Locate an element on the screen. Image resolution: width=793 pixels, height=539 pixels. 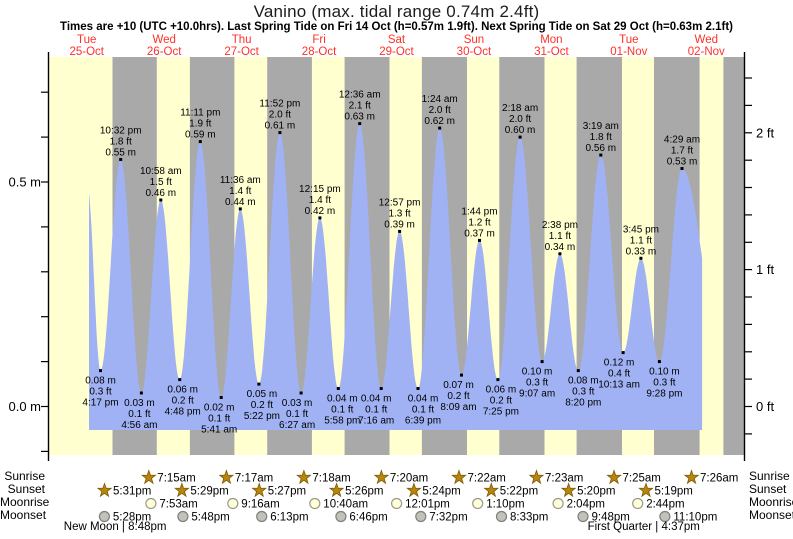
sunset-marker: 5:20pm is located at coordinates (587, 490).